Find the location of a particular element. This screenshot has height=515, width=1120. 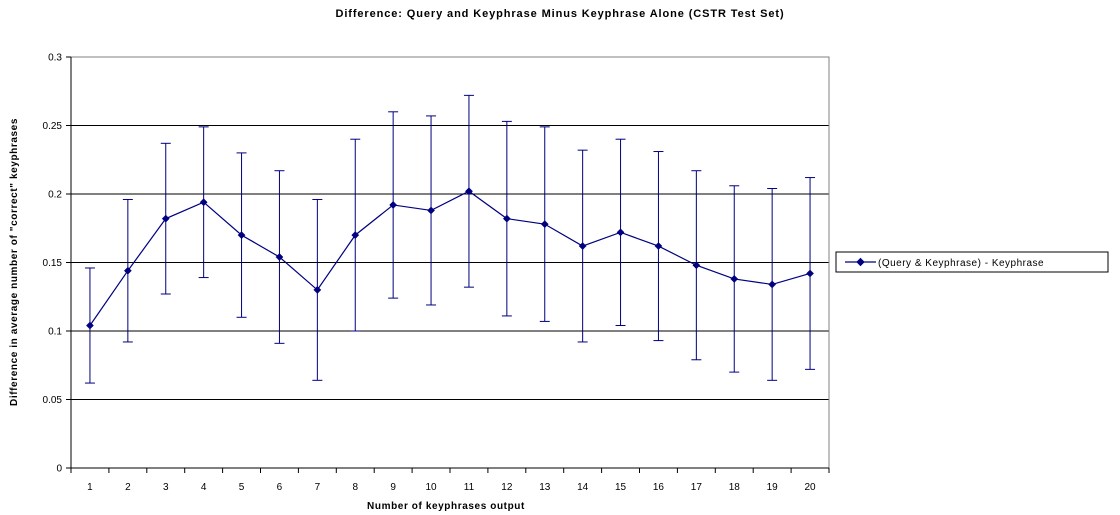

legend-label: (Query & Keyphrase) - Keyphrase is located at coordinates (961, 263).